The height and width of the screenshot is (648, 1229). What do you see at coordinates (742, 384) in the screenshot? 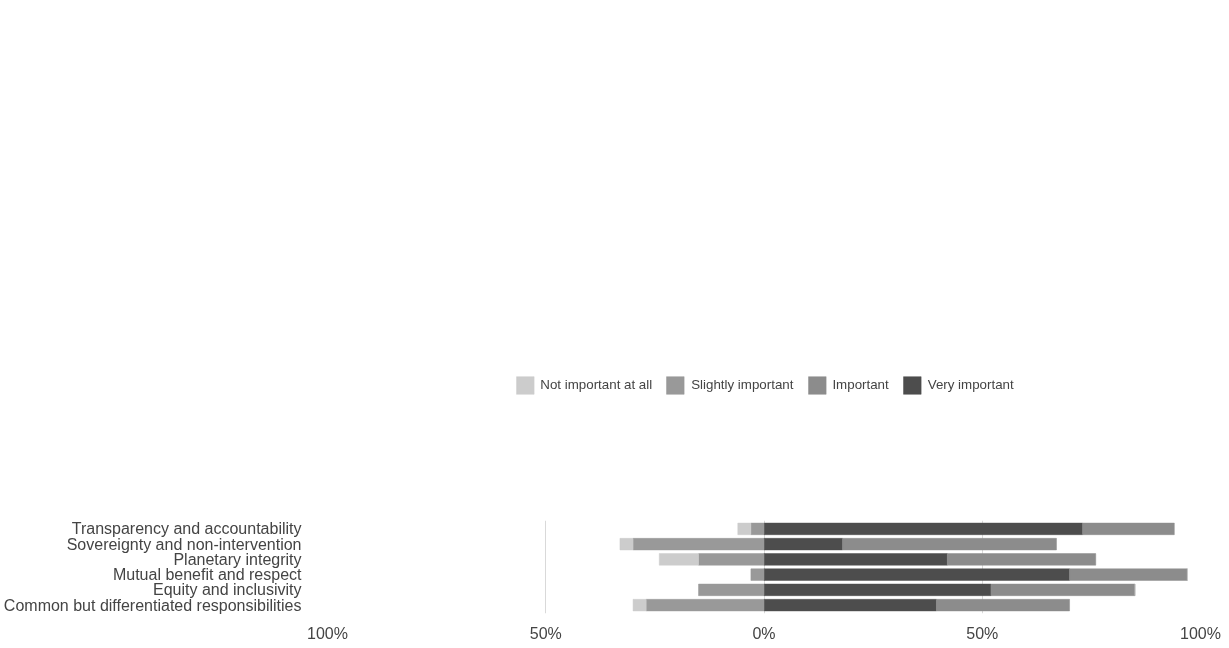
I see `legend-label: Slightly important` at bounding box center [742, 384].